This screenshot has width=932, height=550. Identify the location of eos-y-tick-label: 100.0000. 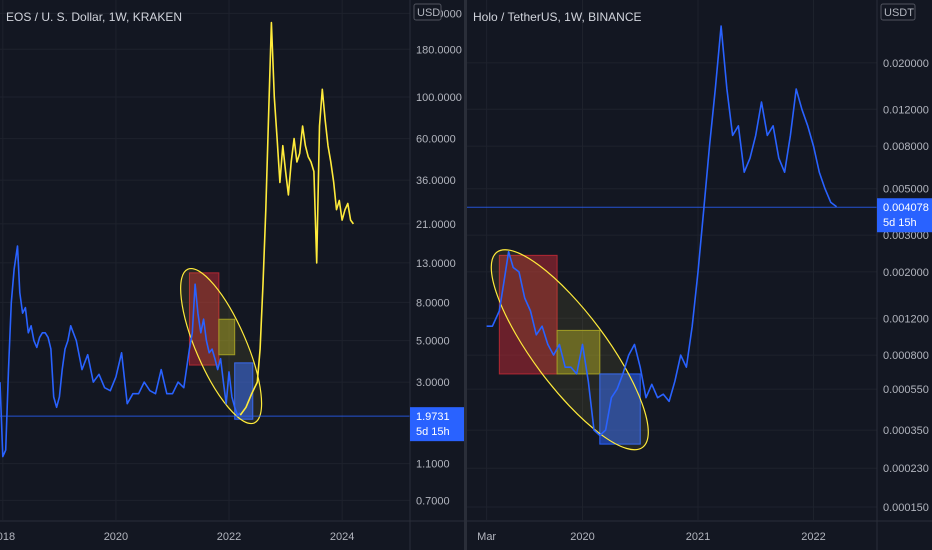
(439, 98).